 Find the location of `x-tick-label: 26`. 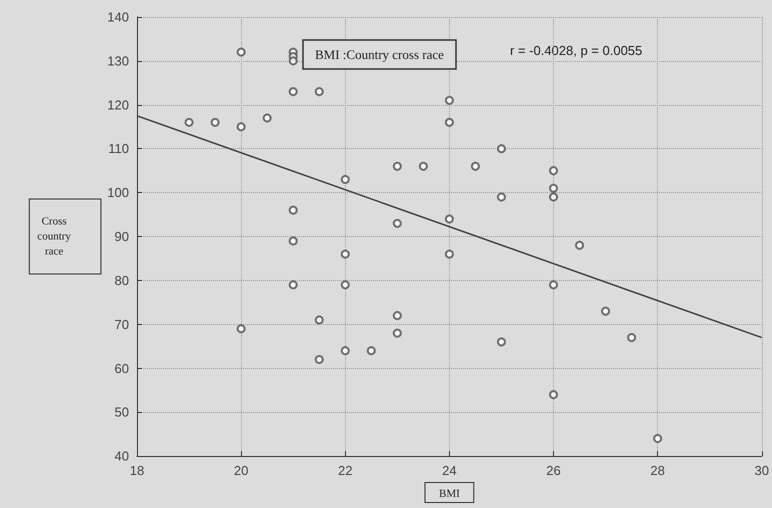

x-tick-label: 26 is located at coordinates (553, 470).